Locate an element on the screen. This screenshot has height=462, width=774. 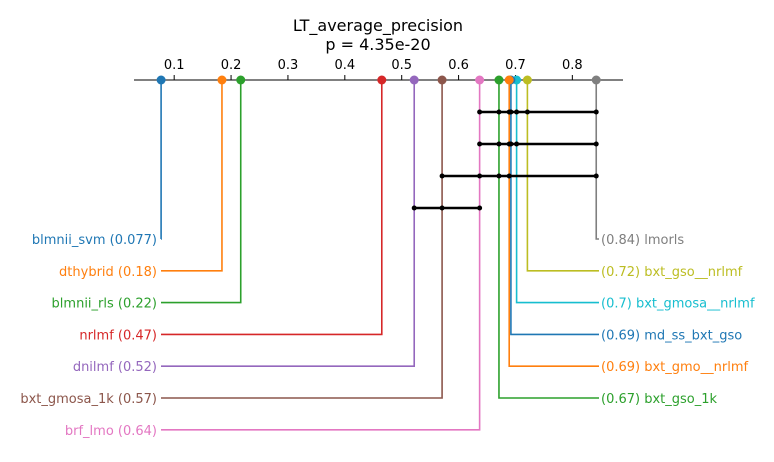
tick-label: 0.1 is located at coordinates (174, 65).